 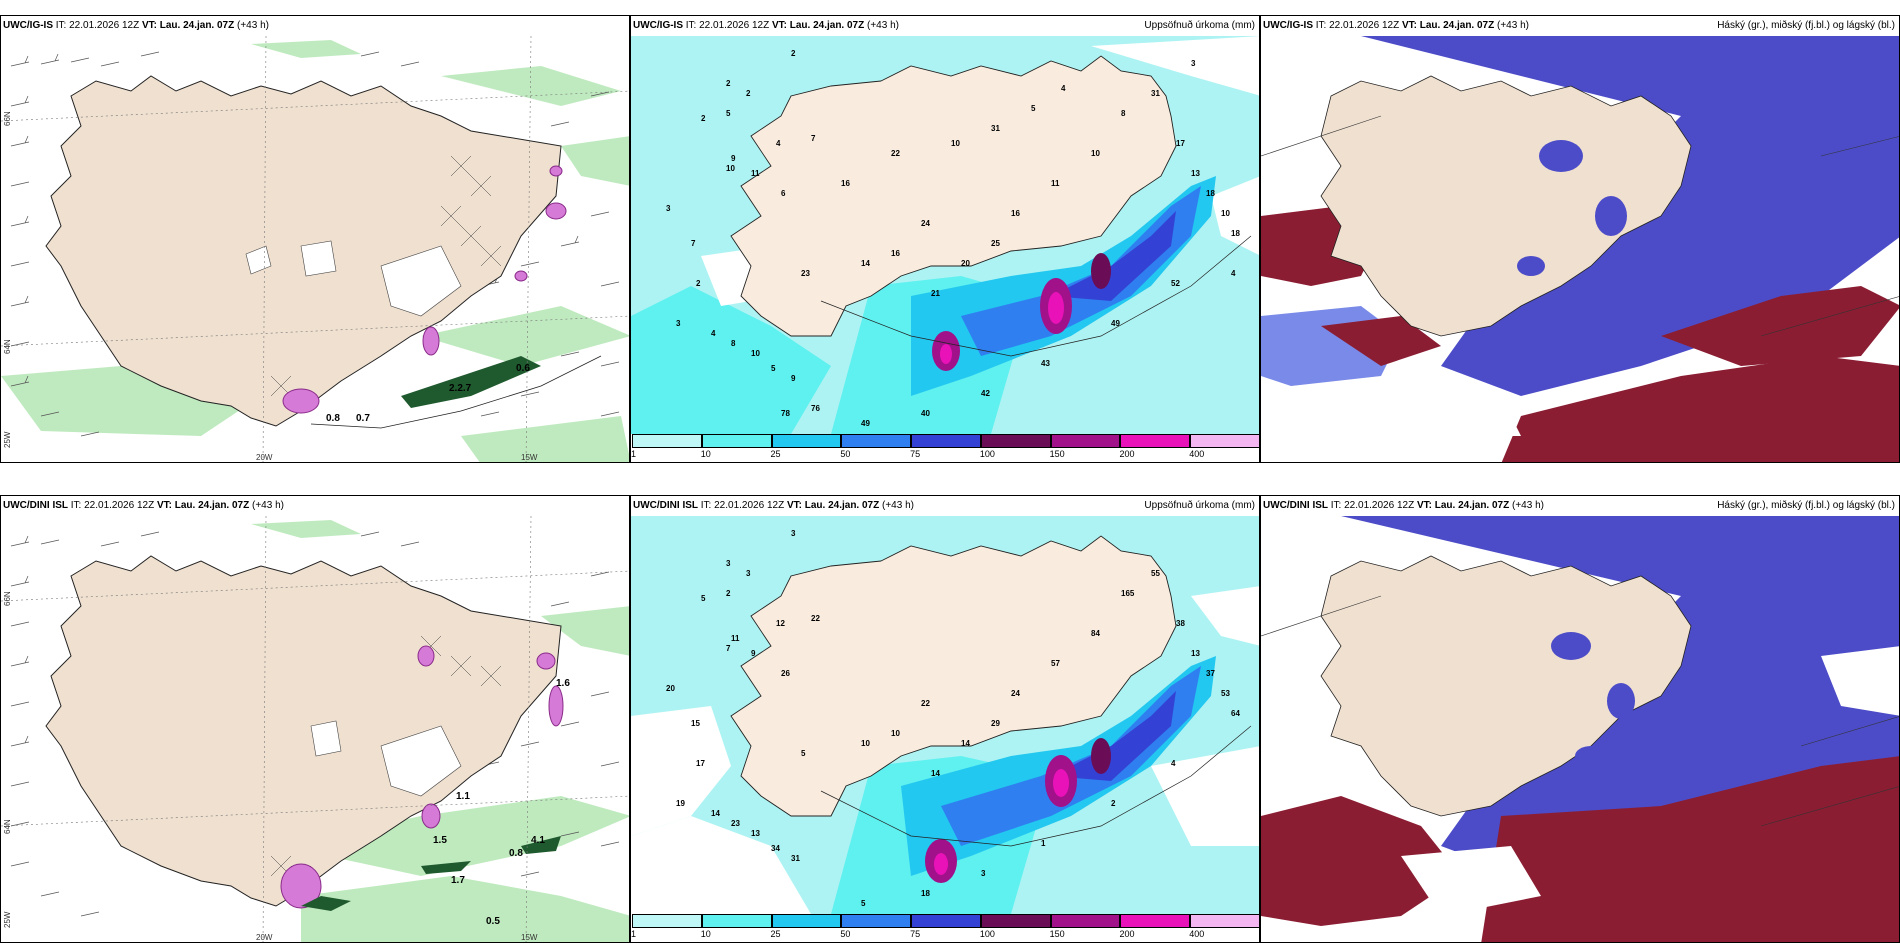 What do you see at coordinates (780, 623) in the screenshot?
I see `station-value: 12` at bounding box center [780, 623].